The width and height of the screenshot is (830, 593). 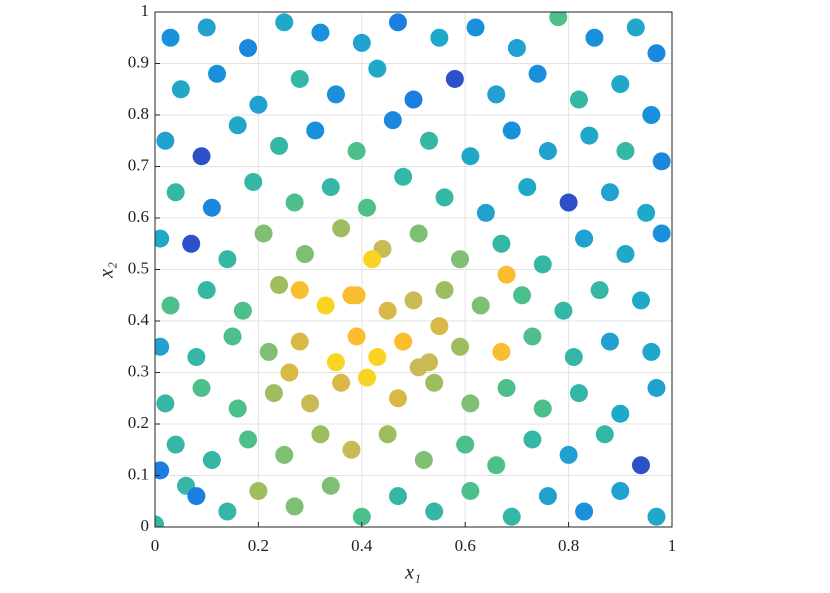 What do you see at coordinates (139, 319) in the screenshot?
I see `y-tick-label: 0.4` at bounding box center [139, 319].